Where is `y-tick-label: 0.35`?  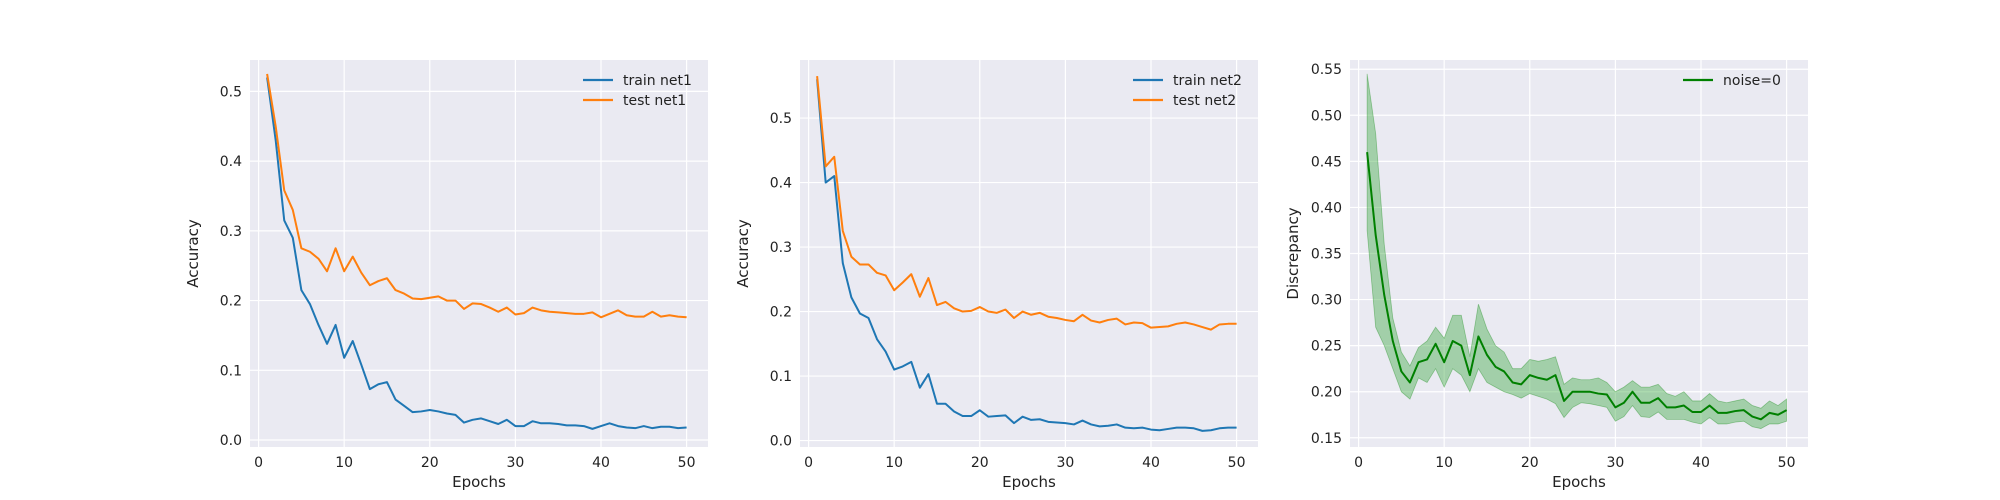
y-tick-label: 0.35 is located at coordinates (1326, 255).